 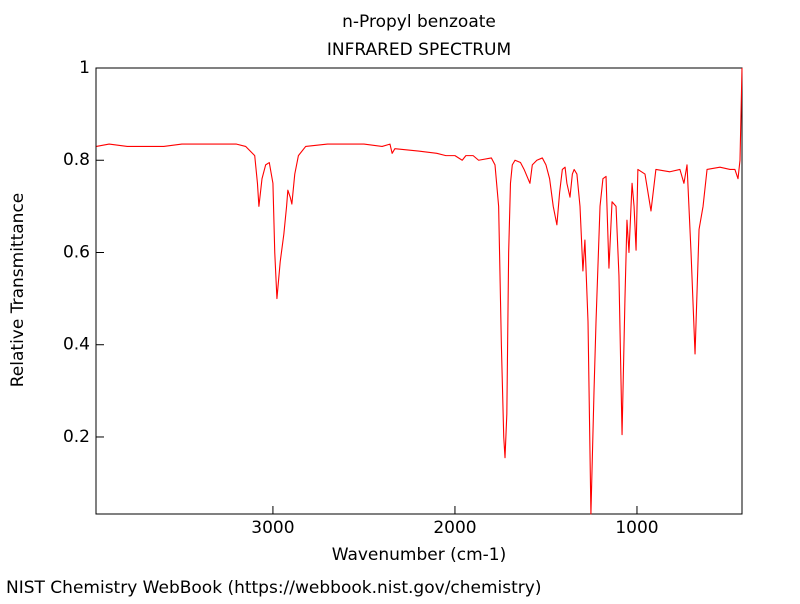 I want to click on x-tick-label: 3000, so click(x=272, y=528).